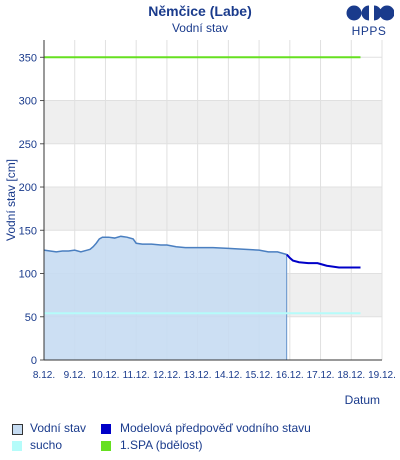 This screenshot has height=460, width=400. What do you see at coordinates (31, 318) in the screenshot?
I see `y-tick-label: 50` at bounding box center [31, 318].